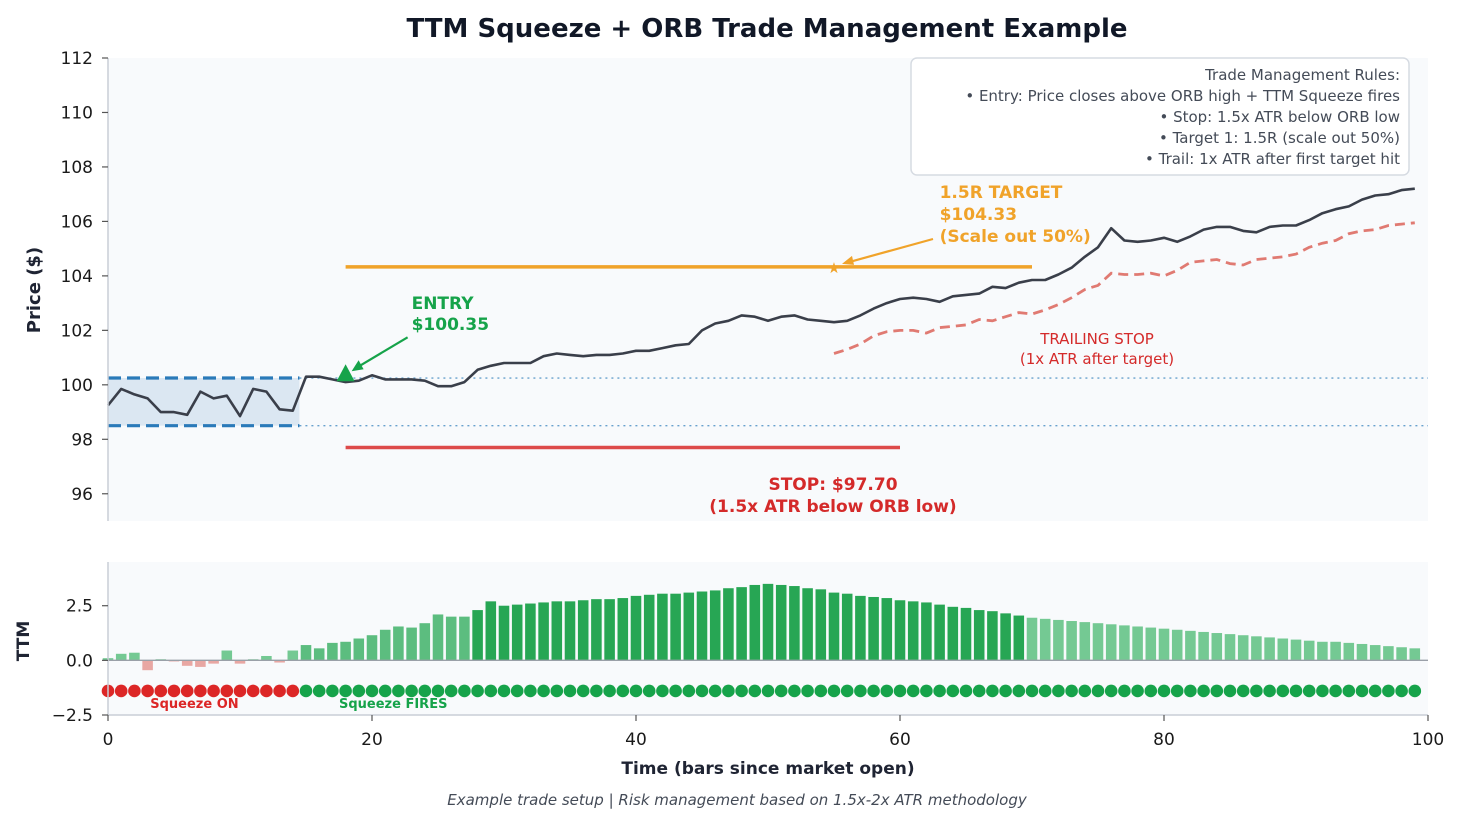 This screenshot has width=1462, height=823. Describe the element at coordinates (889, 250) in the screenshot. I see `target-arrow-shaft` at that location.